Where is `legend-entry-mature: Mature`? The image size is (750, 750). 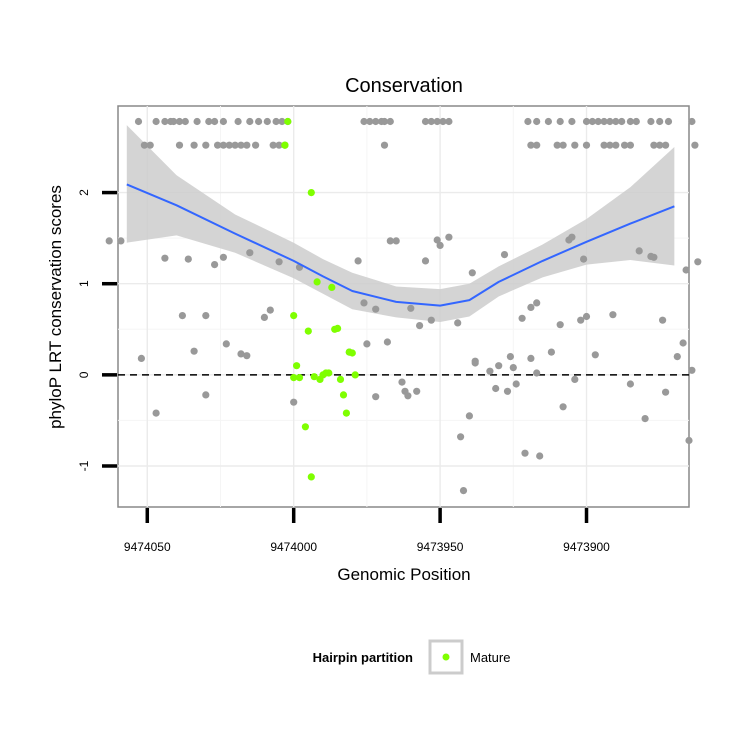 legend-entry-mature: Mature is located at coordinates (490, 657).